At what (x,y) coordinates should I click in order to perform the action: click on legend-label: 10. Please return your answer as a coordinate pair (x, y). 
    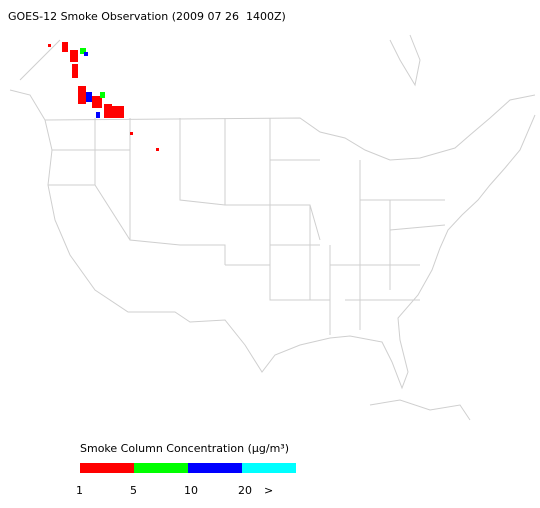
    Looking at the image, I should click on (191, 490).